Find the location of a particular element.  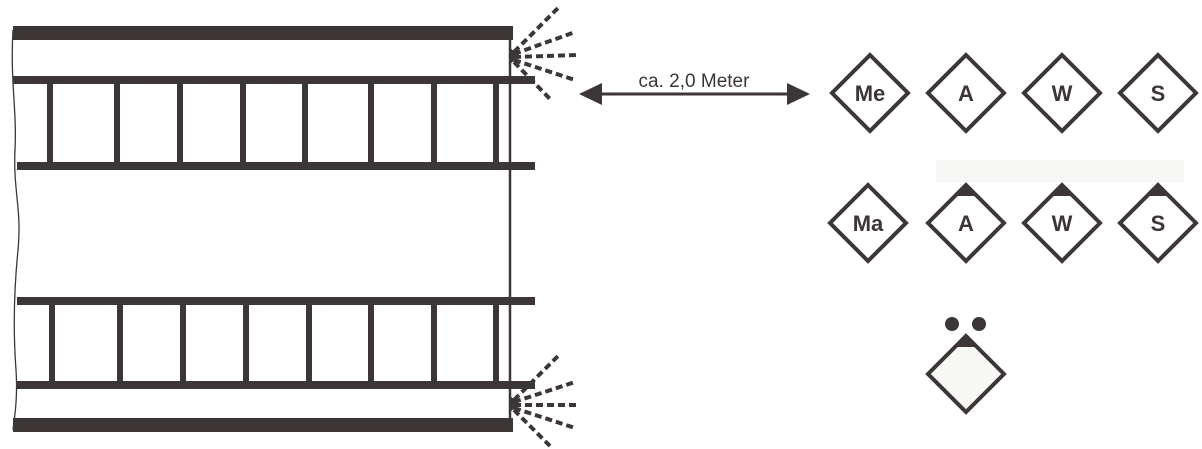

arrow-right-icon is located at coordinates (798, 94).